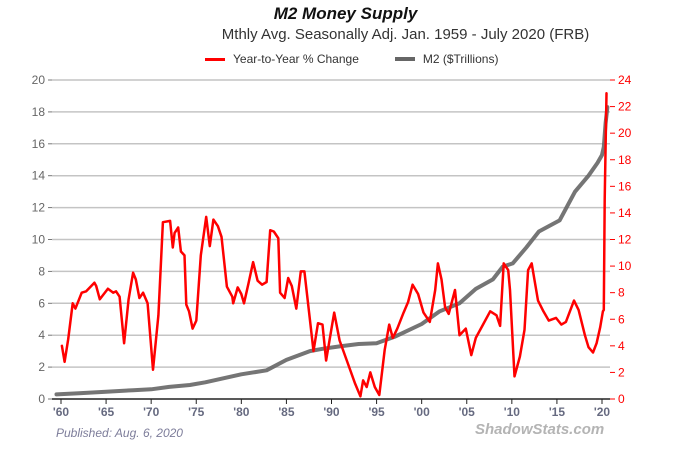  What do you see at coordinates (41, 303) in the screenshot?
I see `left-tick-label: 6` at bounding box center [41, 303].